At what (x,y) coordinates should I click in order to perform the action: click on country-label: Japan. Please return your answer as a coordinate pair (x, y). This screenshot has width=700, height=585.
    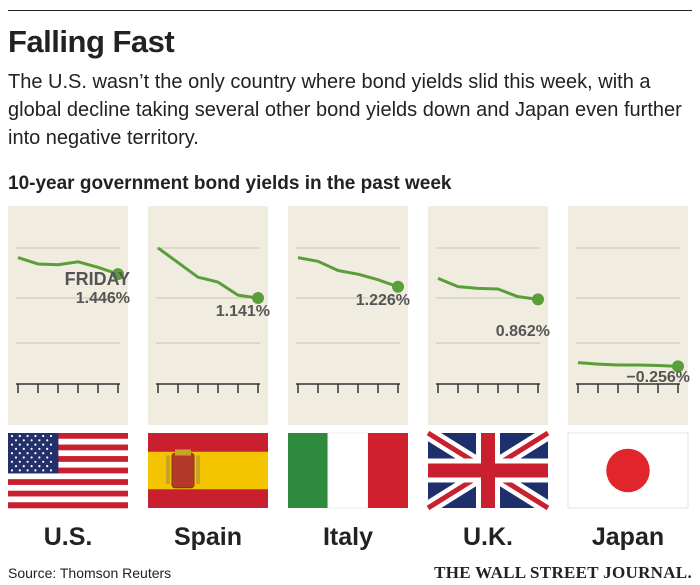
    Looking at the image, I should click on (628, 537).